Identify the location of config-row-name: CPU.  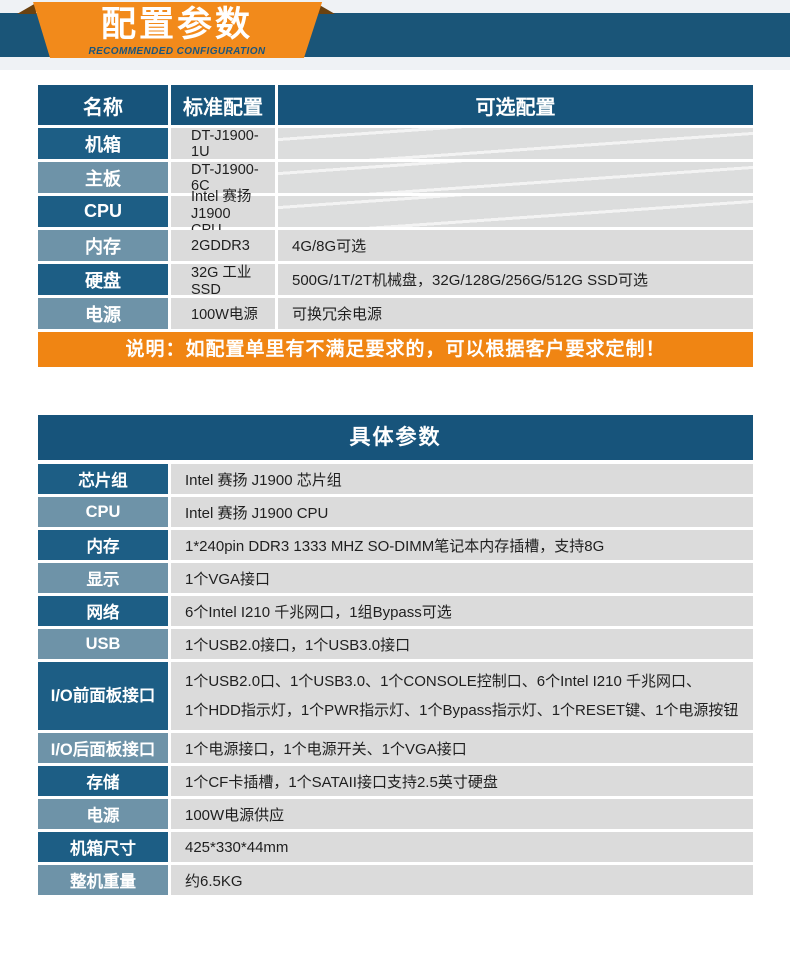
(103, 211).